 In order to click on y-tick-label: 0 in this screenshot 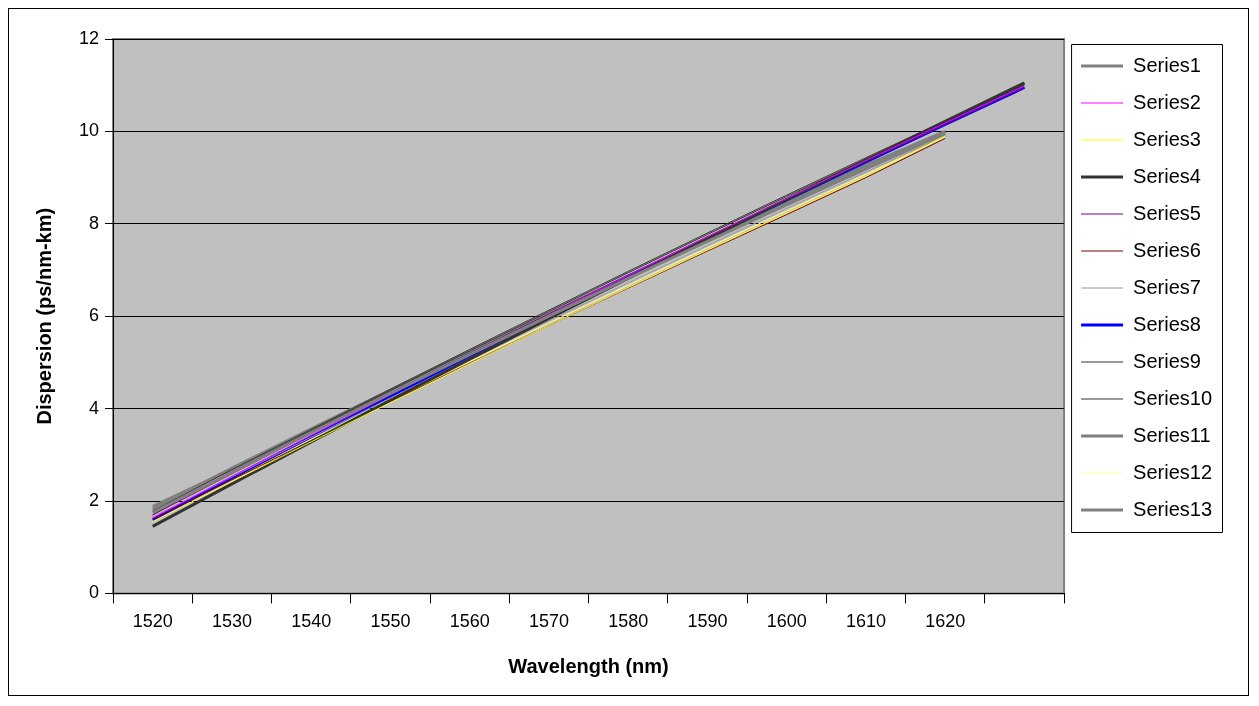, I will do `click(94, 592)`.